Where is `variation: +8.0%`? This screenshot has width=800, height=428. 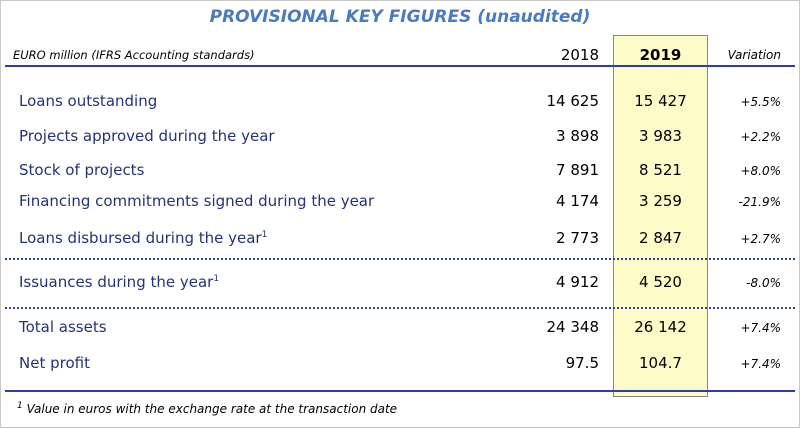 variation: +8.0% is located at coordinates (760, 171).